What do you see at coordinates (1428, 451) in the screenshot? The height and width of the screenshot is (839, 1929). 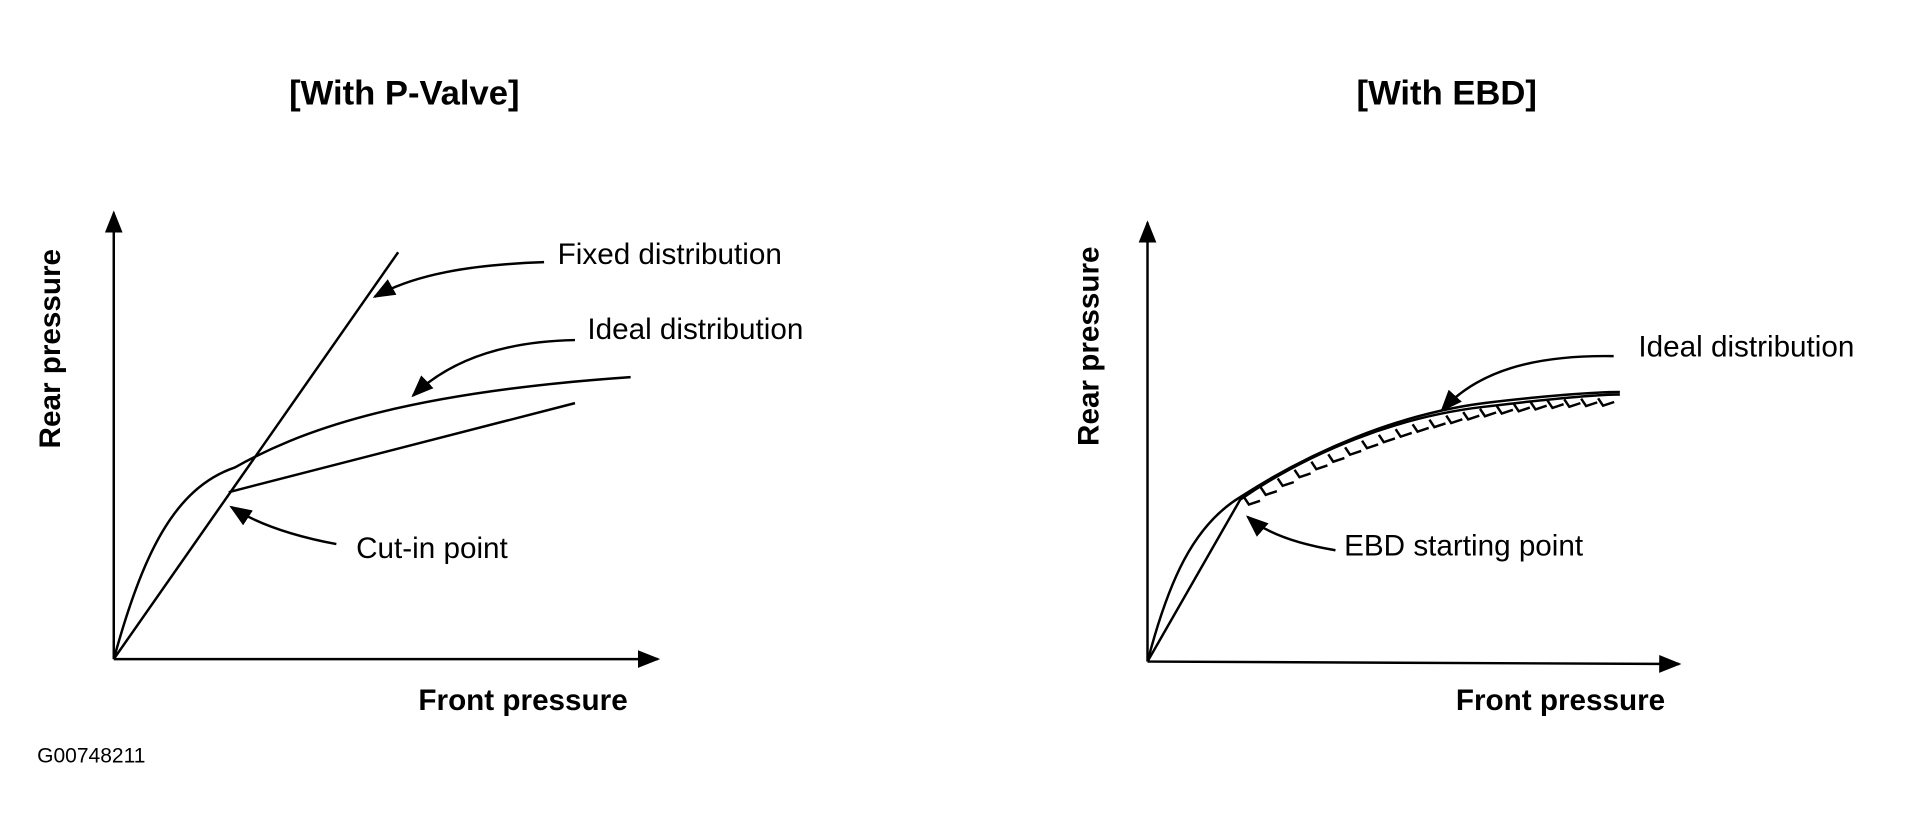 I see `ebd-steps` at bounding box center [1428, 451].